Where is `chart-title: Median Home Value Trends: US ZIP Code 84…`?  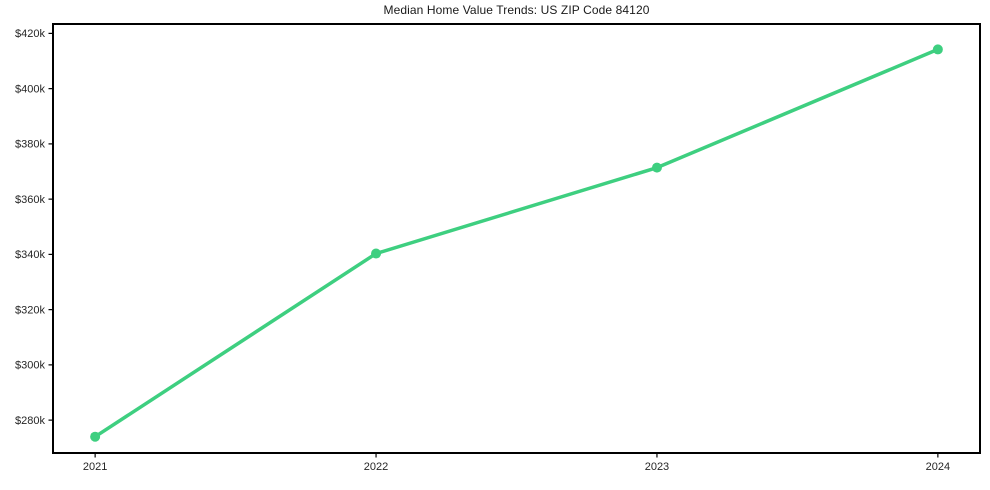 chart-title: Median Home Value Trends: US ZIP Code 84… is located at coordinates (516, 10).